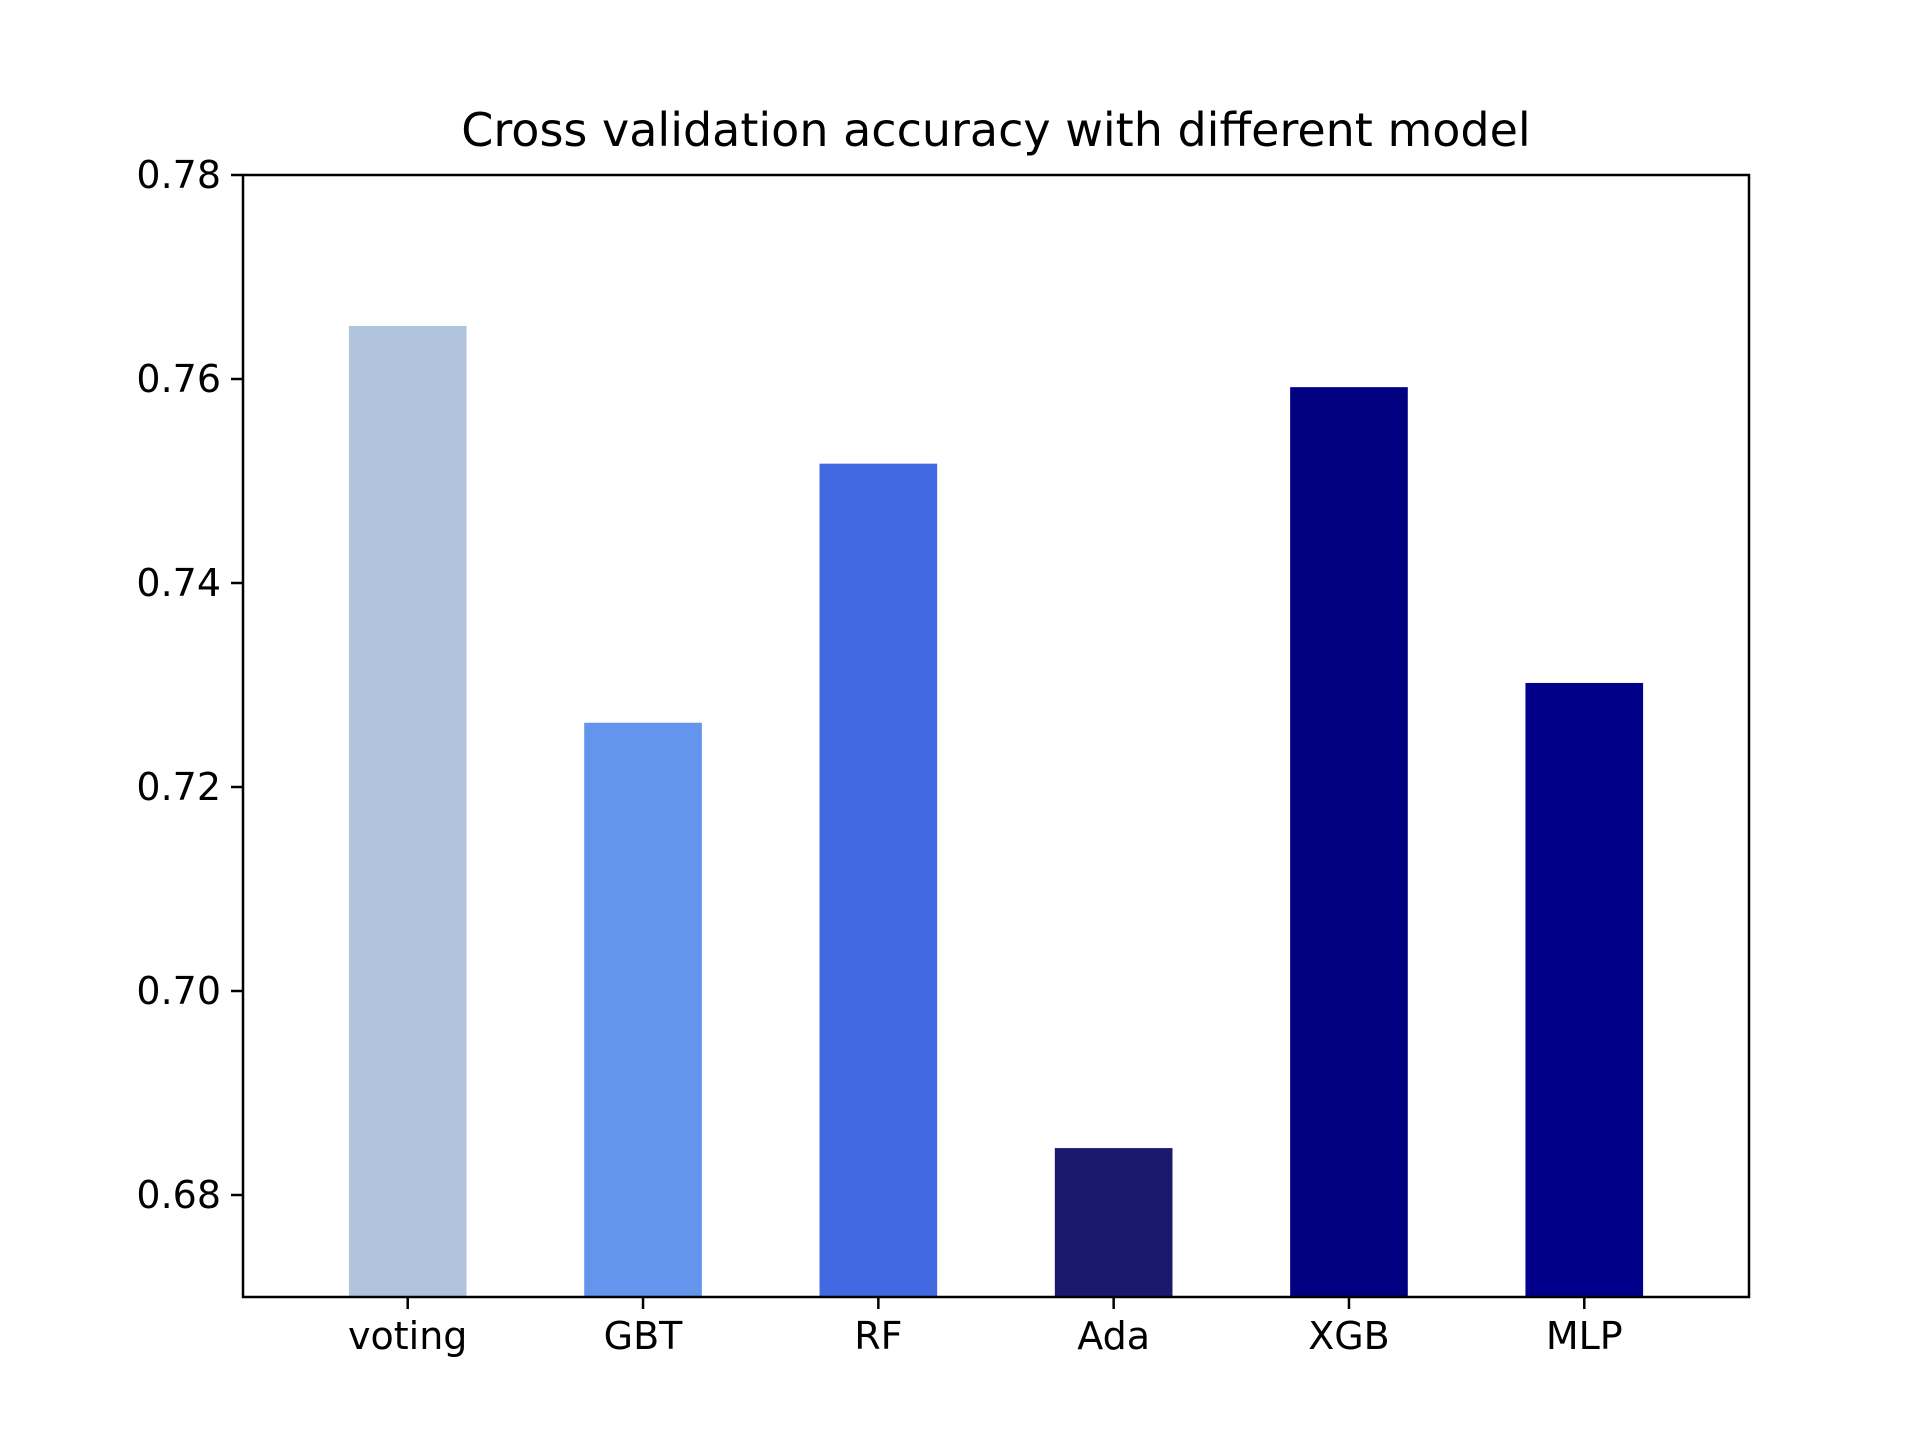  Describe the element at coordinates (178, 583) in the screenshot. I see `y-tick-label: 0.74` at that location.